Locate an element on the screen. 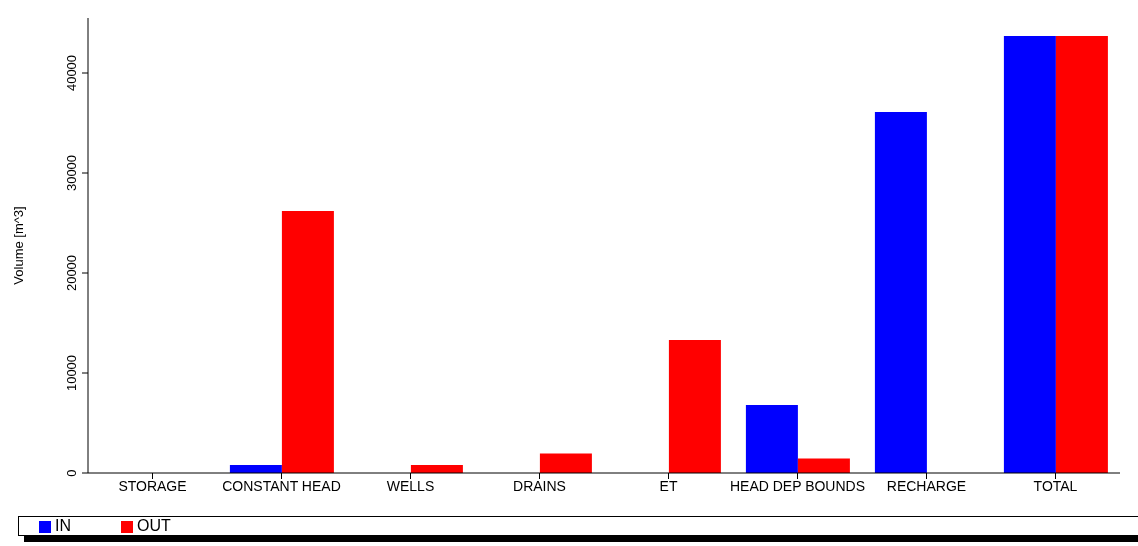 Image resolution: width=1138 pixels, height=546 pixels. y-tick-label: 30000 is located at coordinates (71, 173).